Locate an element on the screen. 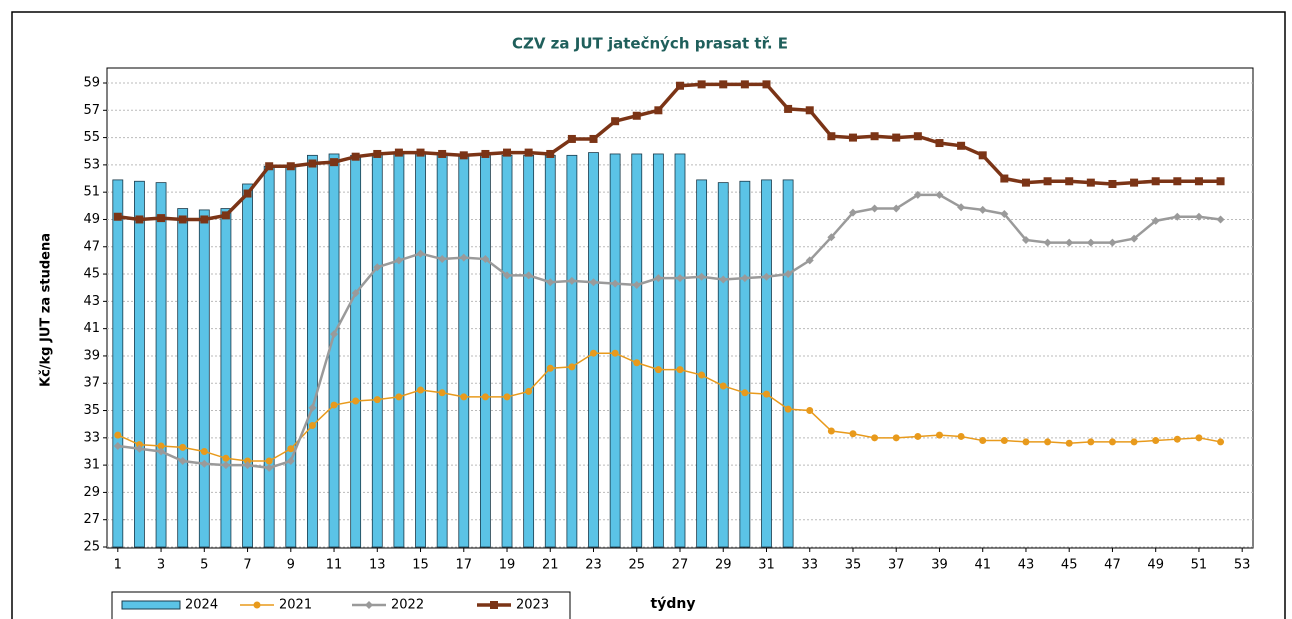 This screenshot has height=619, width=1292. chart-title: CZV za JUT jatečných prasat tř. E is located at coordinates (650, 44).